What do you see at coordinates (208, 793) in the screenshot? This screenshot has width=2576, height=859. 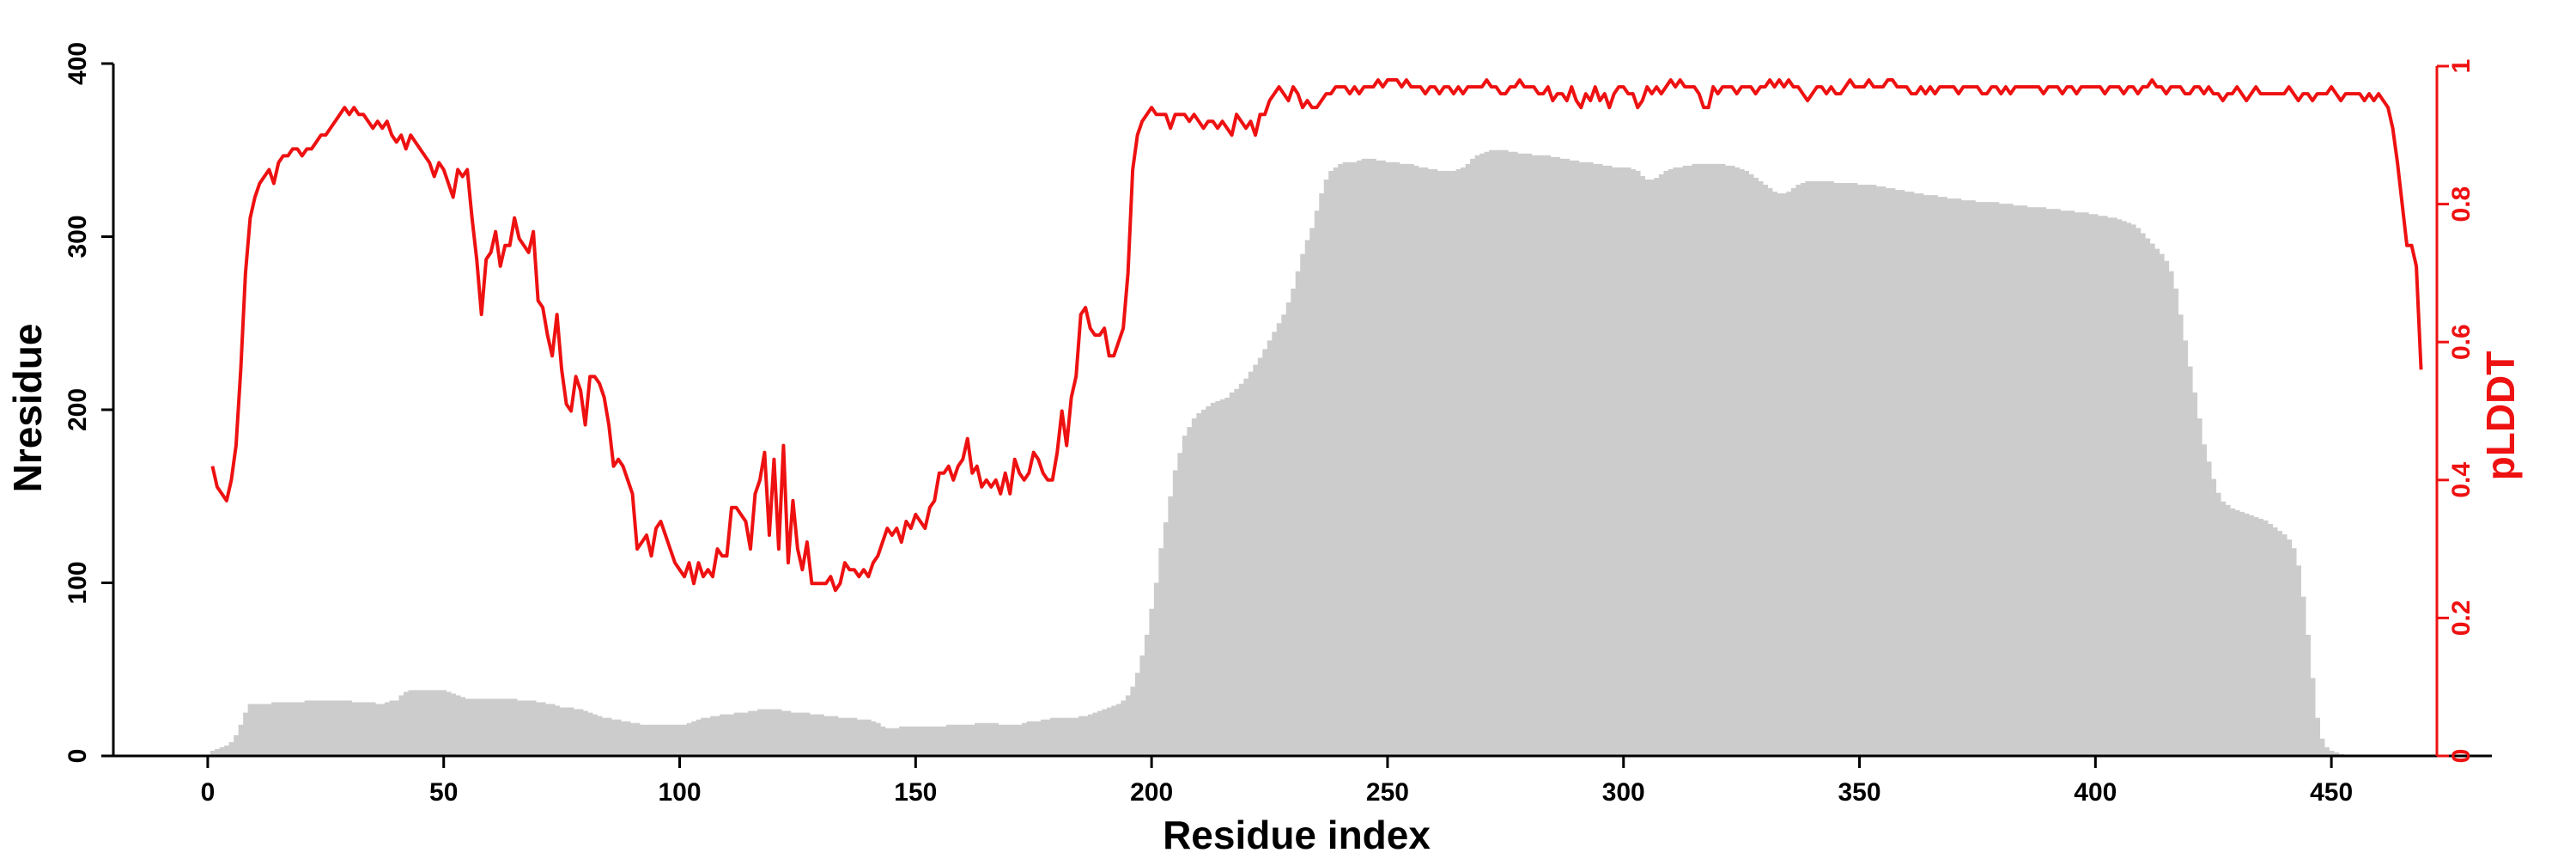 I see `x-tick-label: 0` at bounding box center [208, 793].